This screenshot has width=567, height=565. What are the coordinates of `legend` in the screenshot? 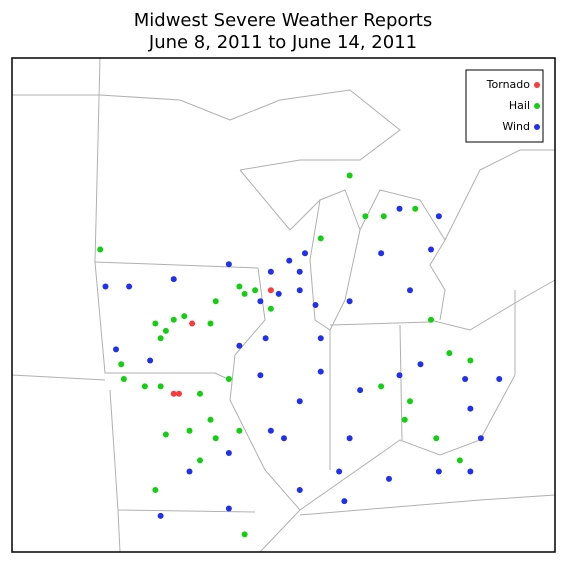 It's located at (504, 106).